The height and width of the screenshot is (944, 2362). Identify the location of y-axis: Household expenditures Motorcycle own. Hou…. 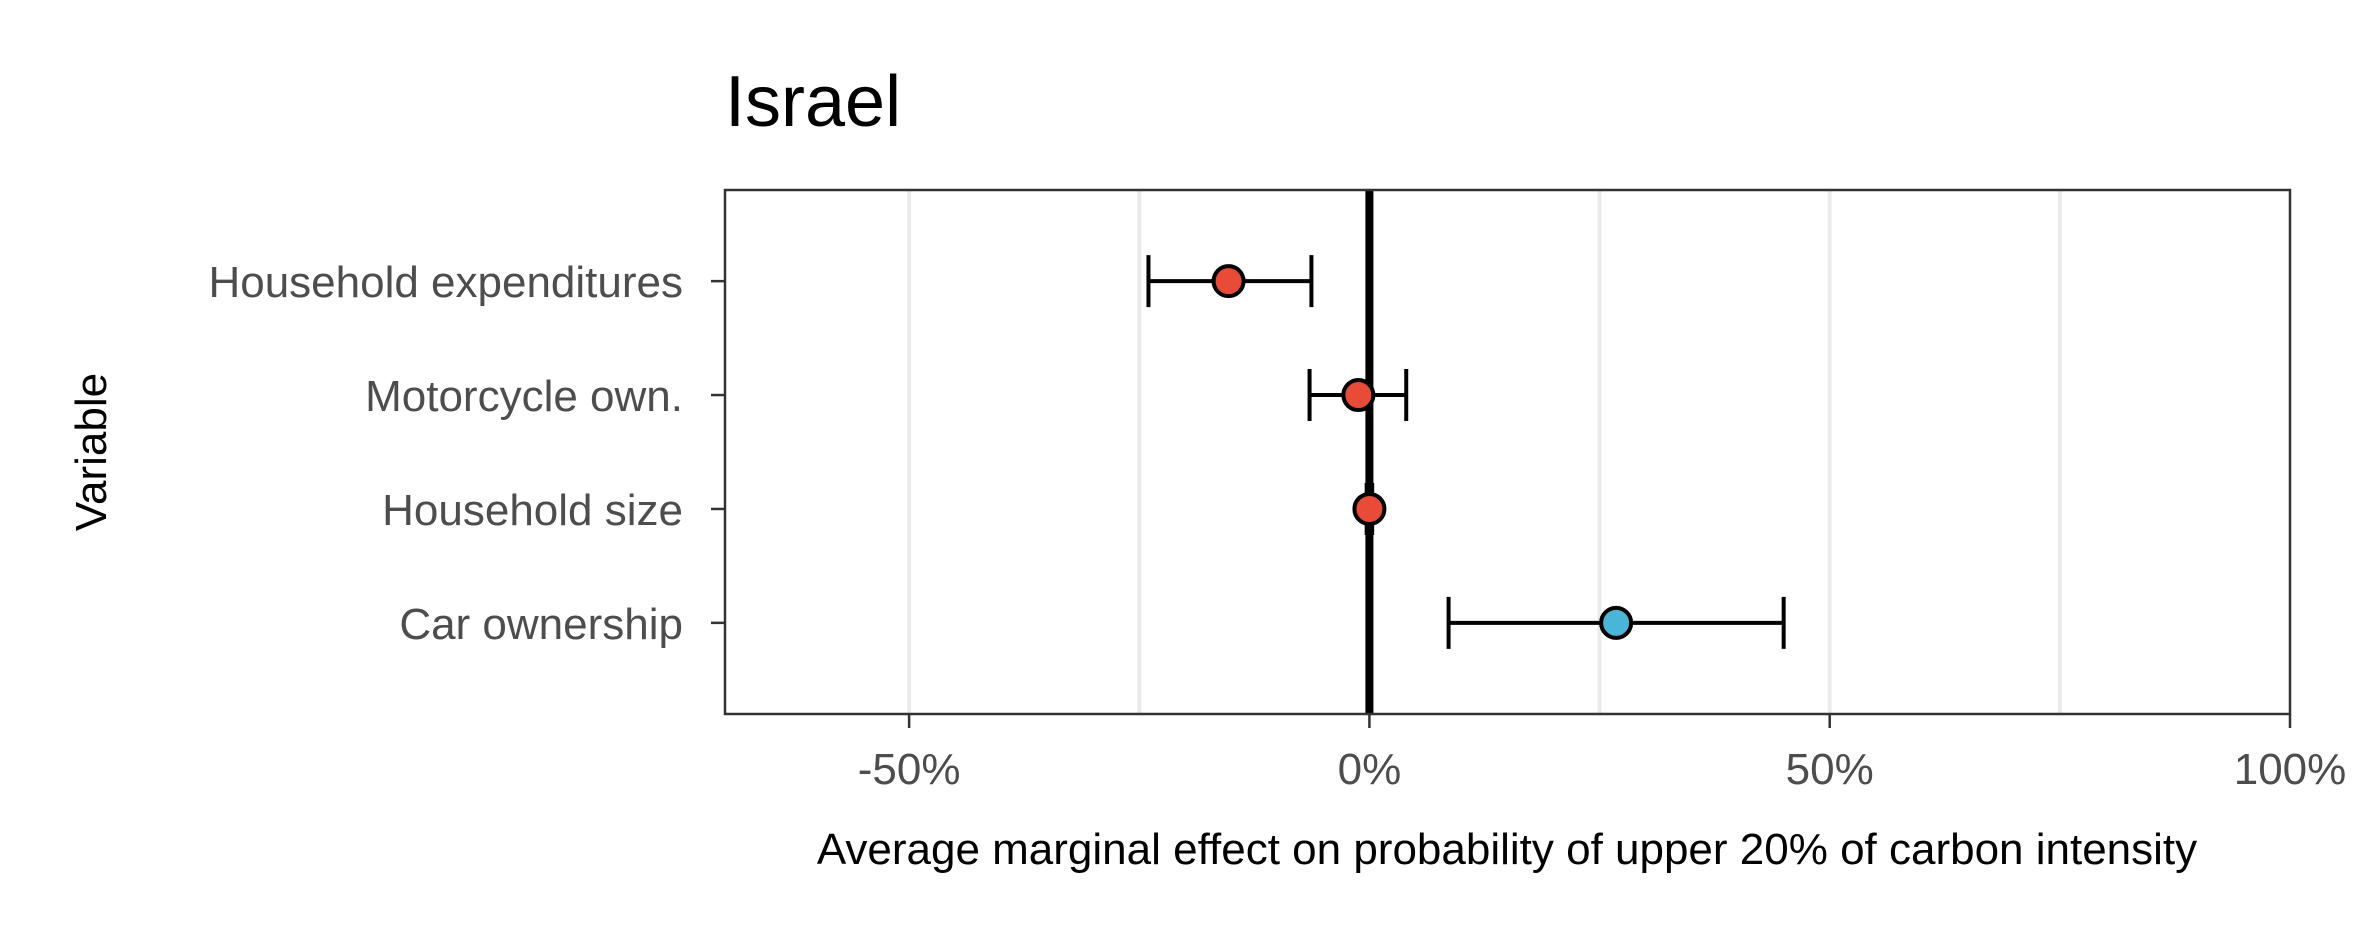
(466, 453).